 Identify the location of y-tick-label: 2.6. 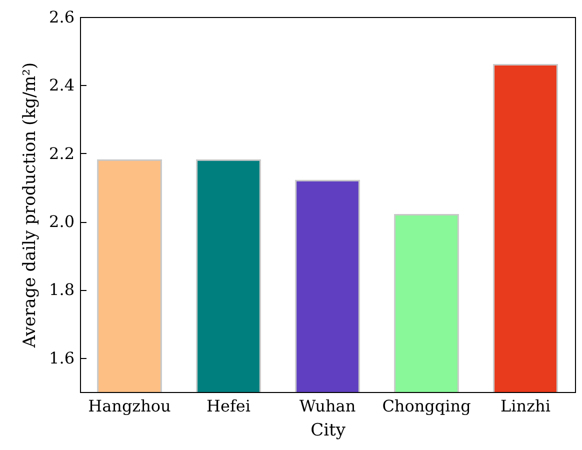
(61, 17).